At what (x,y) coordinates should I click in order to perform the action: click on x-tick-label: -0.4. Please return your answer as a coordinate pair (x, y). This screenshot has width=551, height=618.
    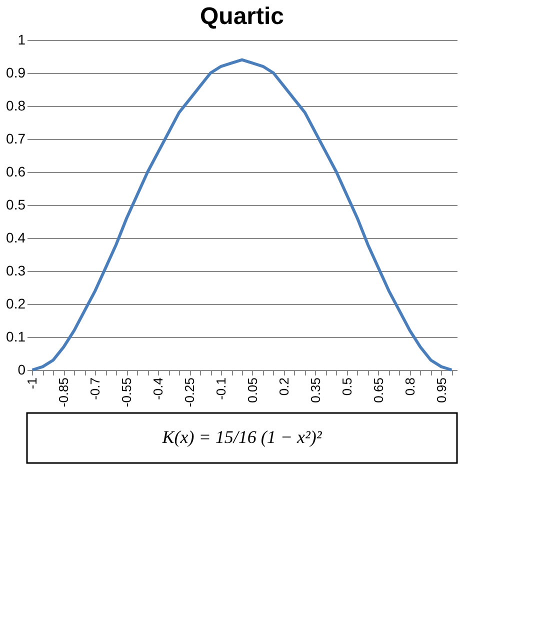
    Looking at the image, I should click on (158, 389).